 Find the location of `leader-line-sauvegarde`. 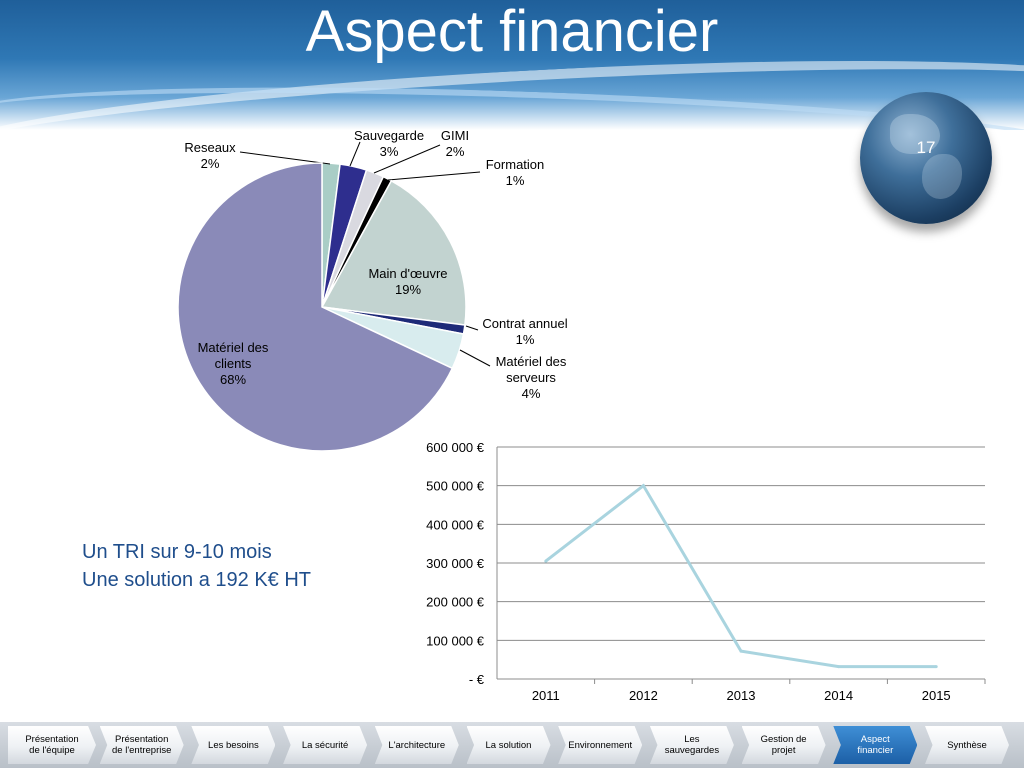

leader-line-sauvegarde is located at coordinates (355, 154).